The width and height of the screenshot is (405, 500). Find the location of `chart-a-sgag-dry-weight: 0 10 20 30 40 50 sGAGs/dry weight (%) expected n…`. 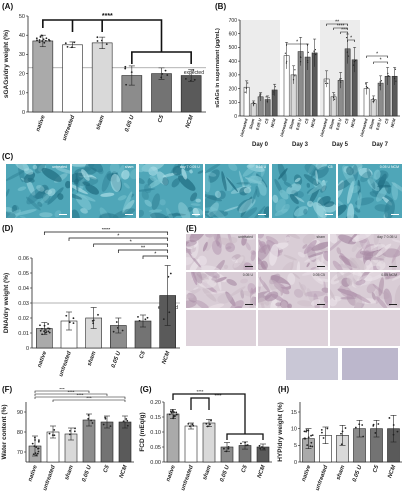

chart-a-sgag-dry-weight: 0 10 20 30 40 50 sGAGs/dry weight (%) expected n… is located at coordinates (104, 77).